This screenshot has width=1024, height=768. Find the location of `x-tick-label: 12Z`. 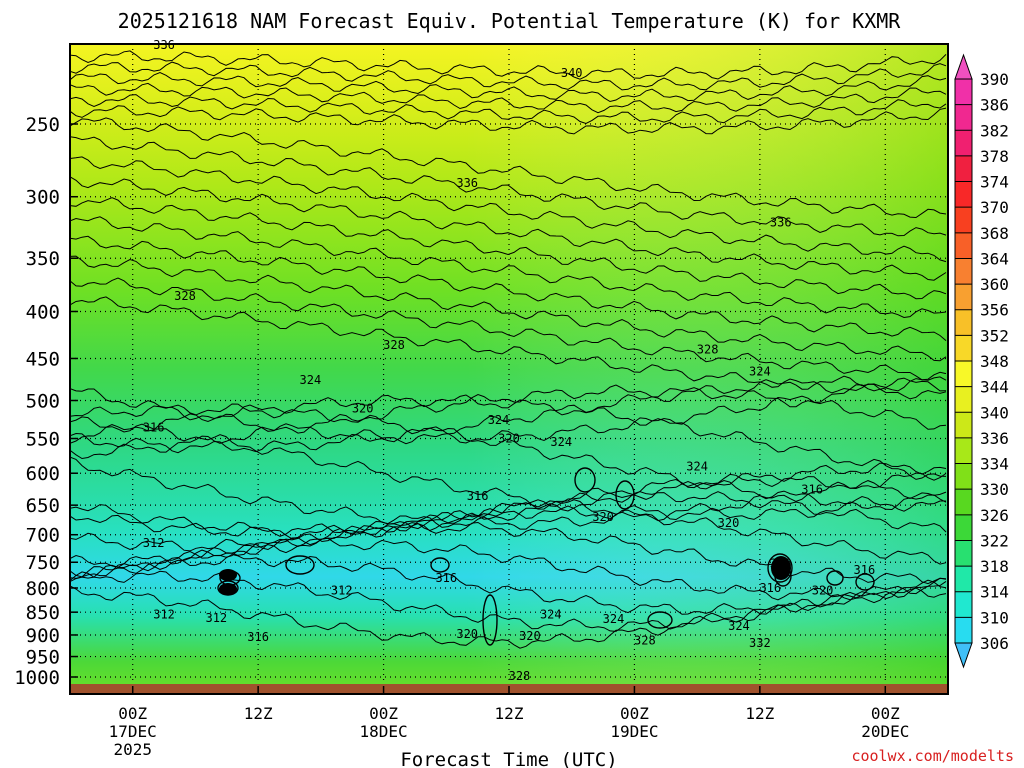

x-tick-label: 12Z is located at coordinates (258, 713).